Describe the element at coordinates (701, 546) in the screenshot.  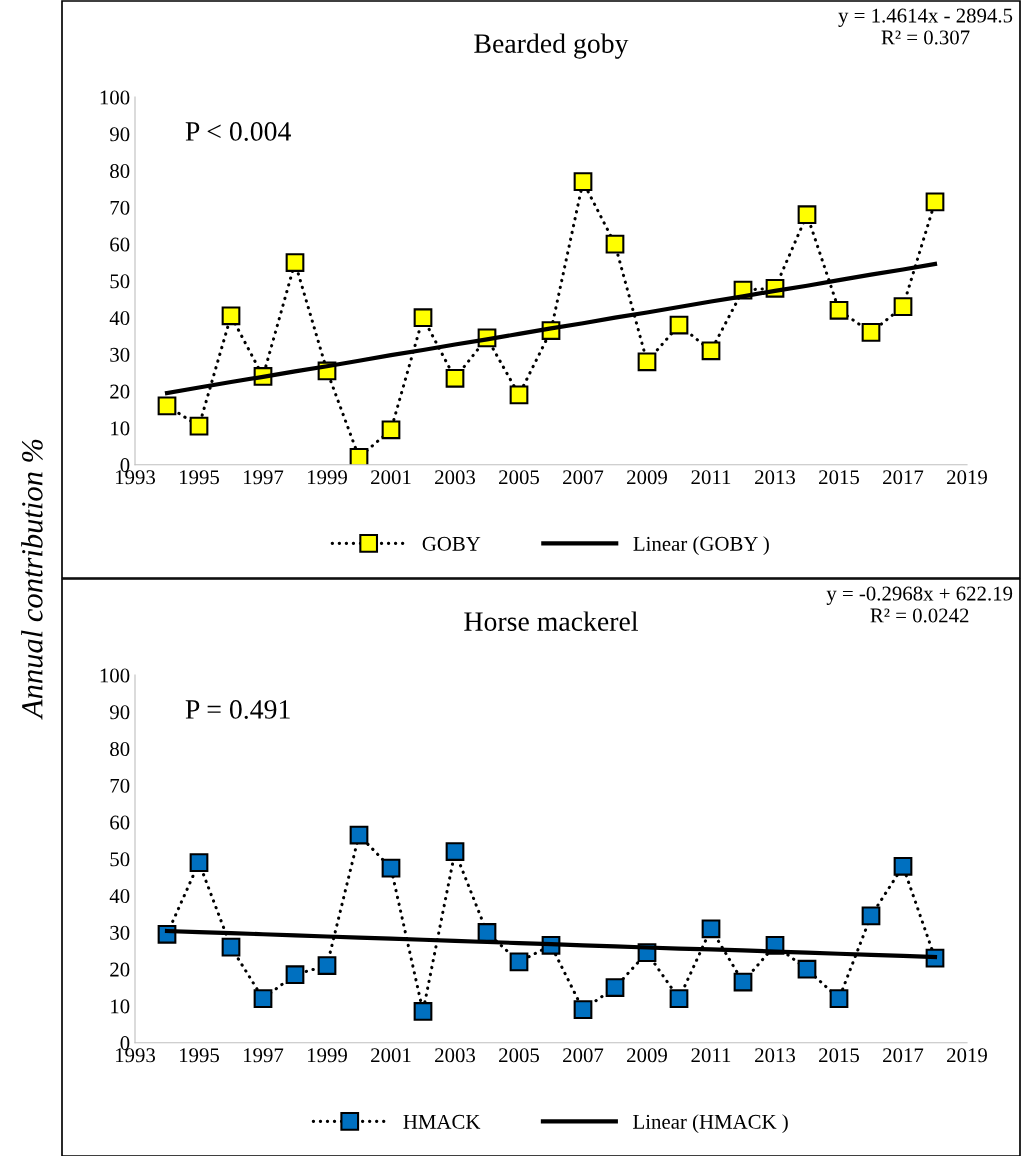
I see `legend-label: Linear (GOBY )` at that location.